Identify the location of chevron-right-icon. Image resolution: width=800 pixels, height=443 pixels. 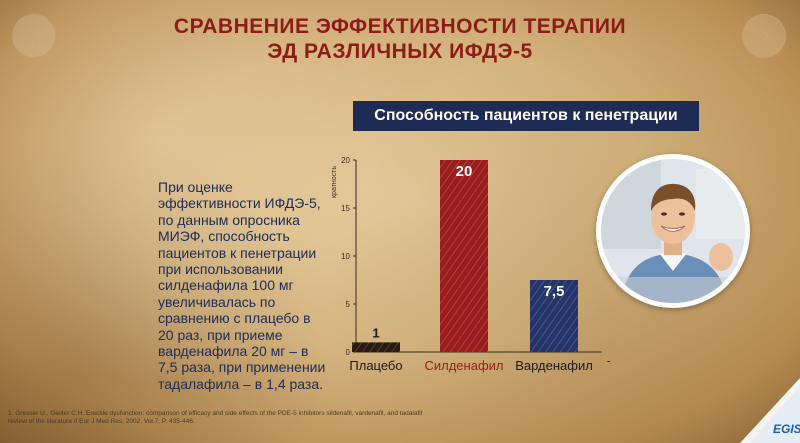
(765, 36).